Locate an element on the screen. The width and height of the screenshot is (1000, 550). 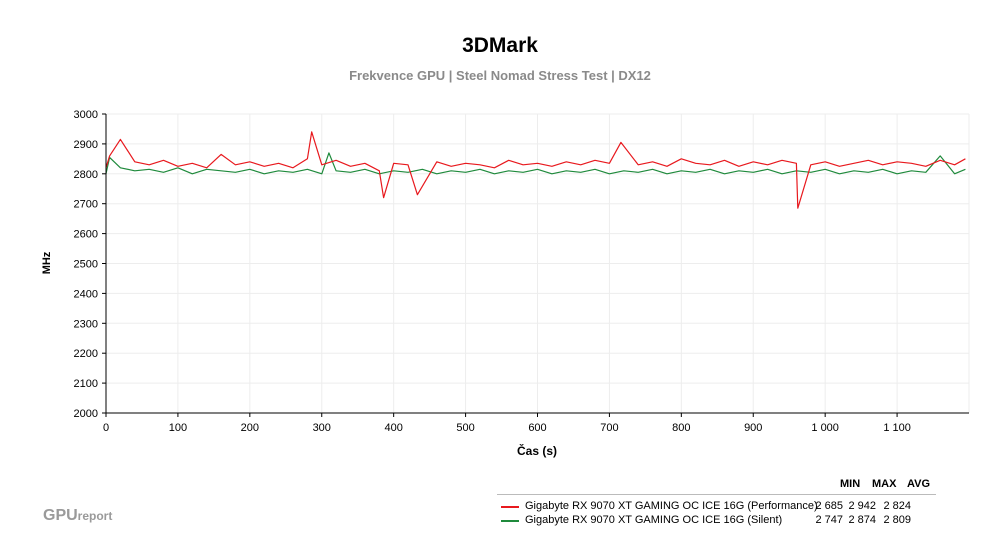
x-tick-label: 600 is located at coordinates (537, 428).